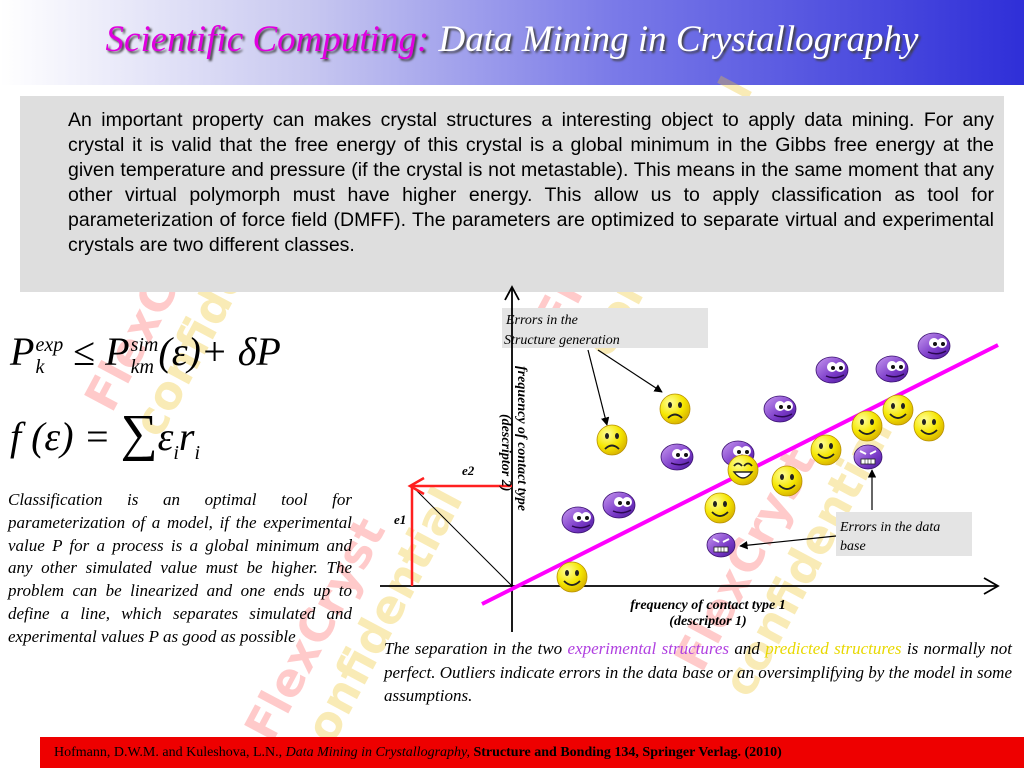 This screenshot has height=775, width=1024. I want to click on label-box-generation, so click(605, 328).